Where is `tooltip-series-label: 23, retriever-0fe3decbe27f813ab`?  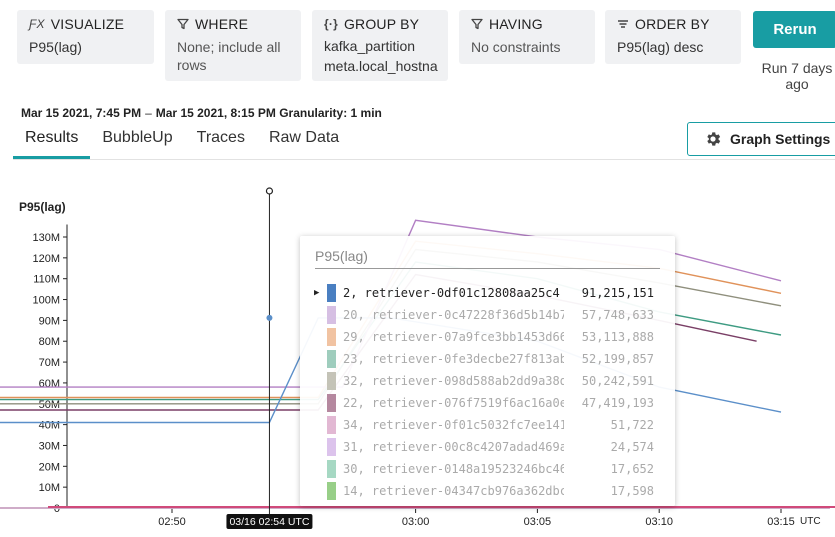
tooltip-series-label: 23, retriever-0fe3decbe27f813ab is located at coordinates (453, 359).